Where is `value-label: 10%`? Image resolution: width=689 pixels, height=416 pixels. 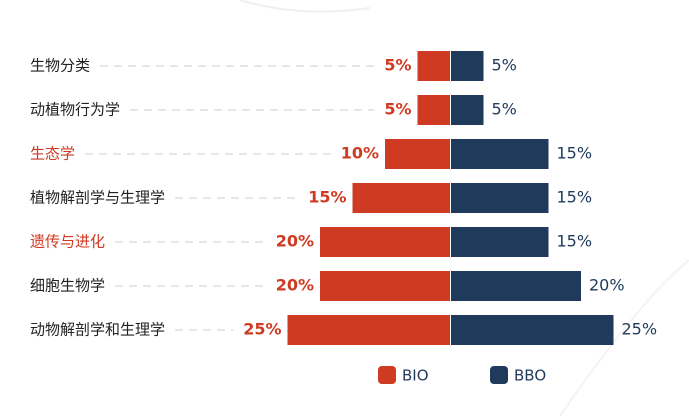
value-label: 10% is located at coordinates (360, 153).